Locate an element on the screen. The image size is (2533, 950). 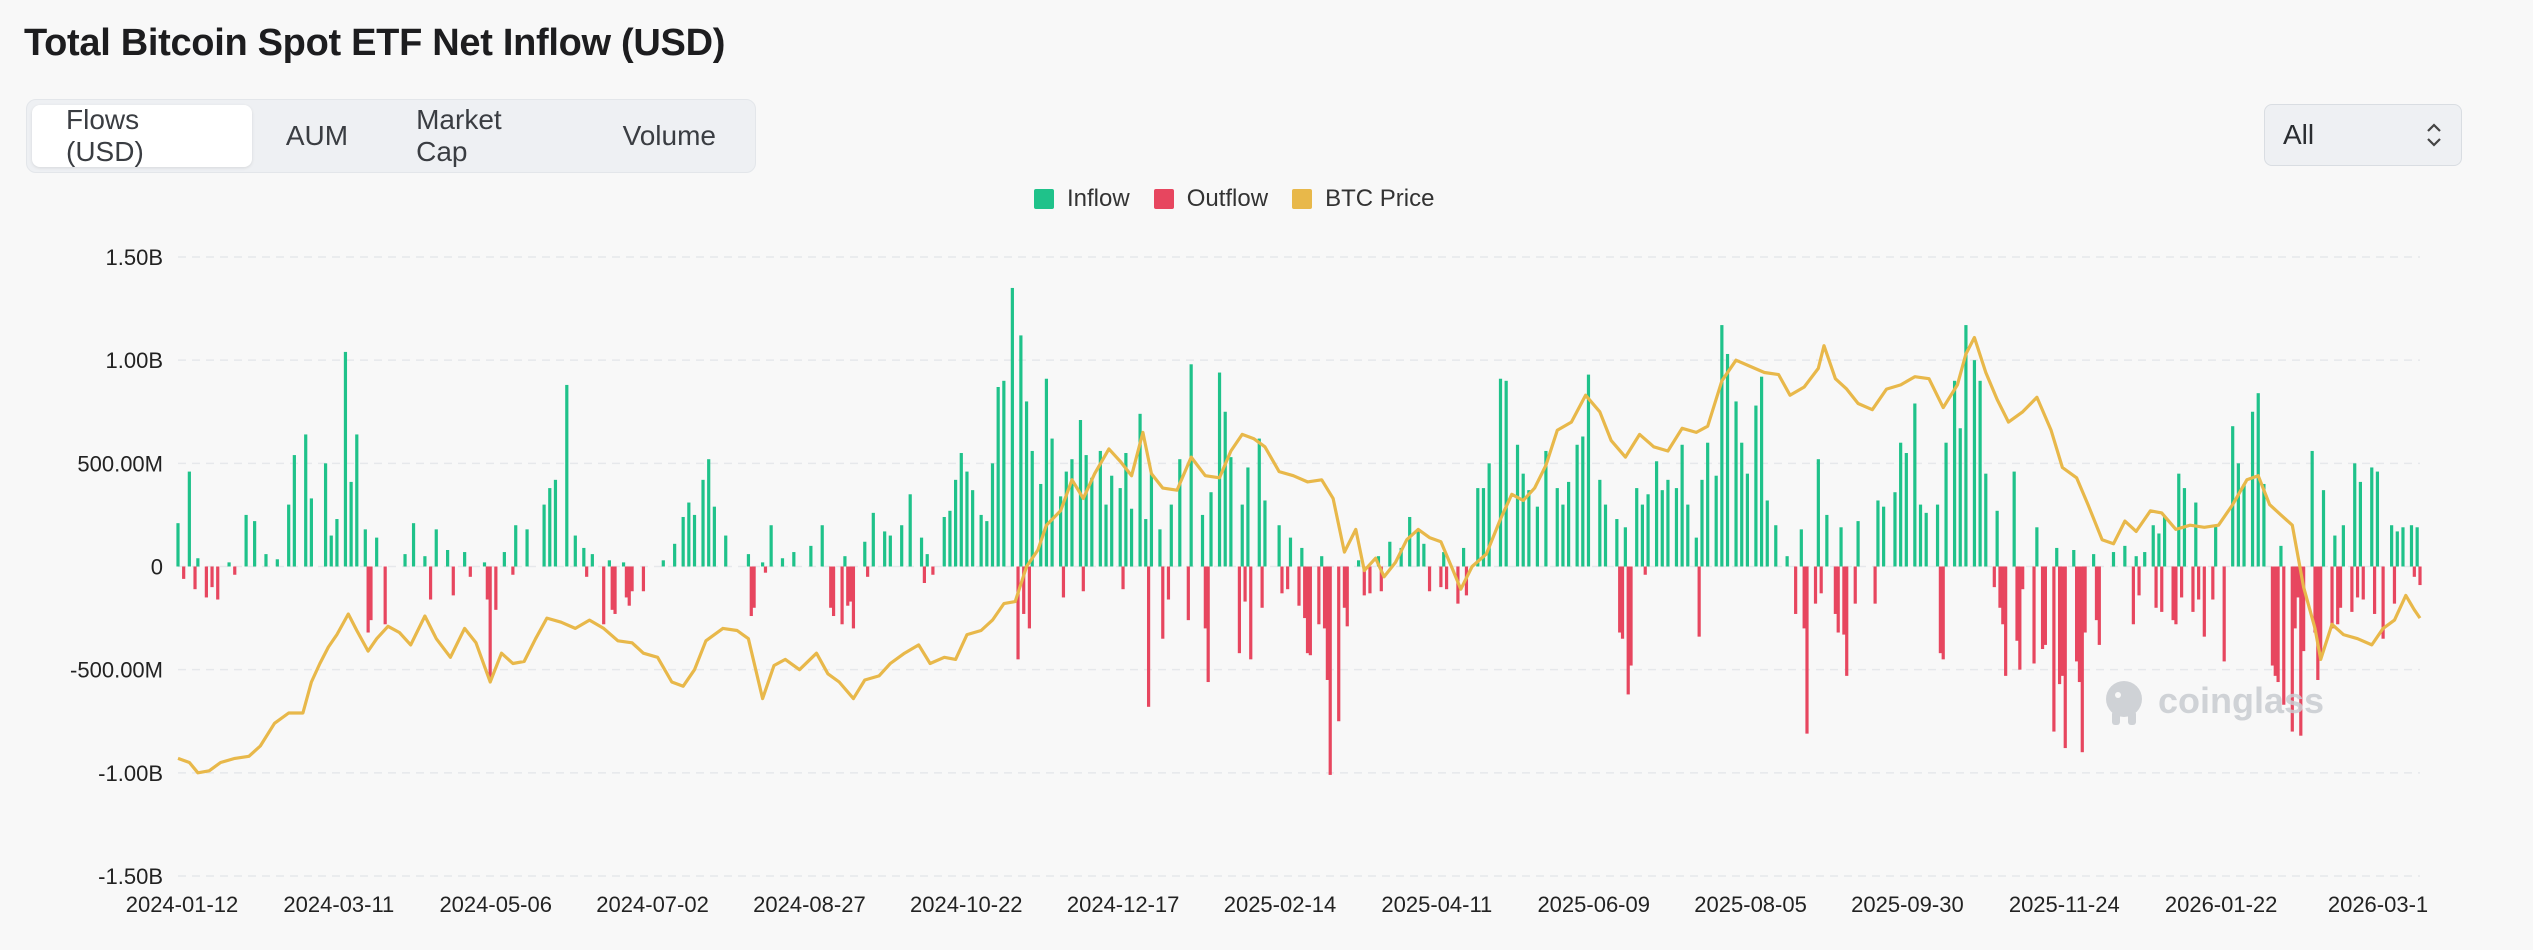
watermark-text: coinglass is located at coordinates (2241, 700).